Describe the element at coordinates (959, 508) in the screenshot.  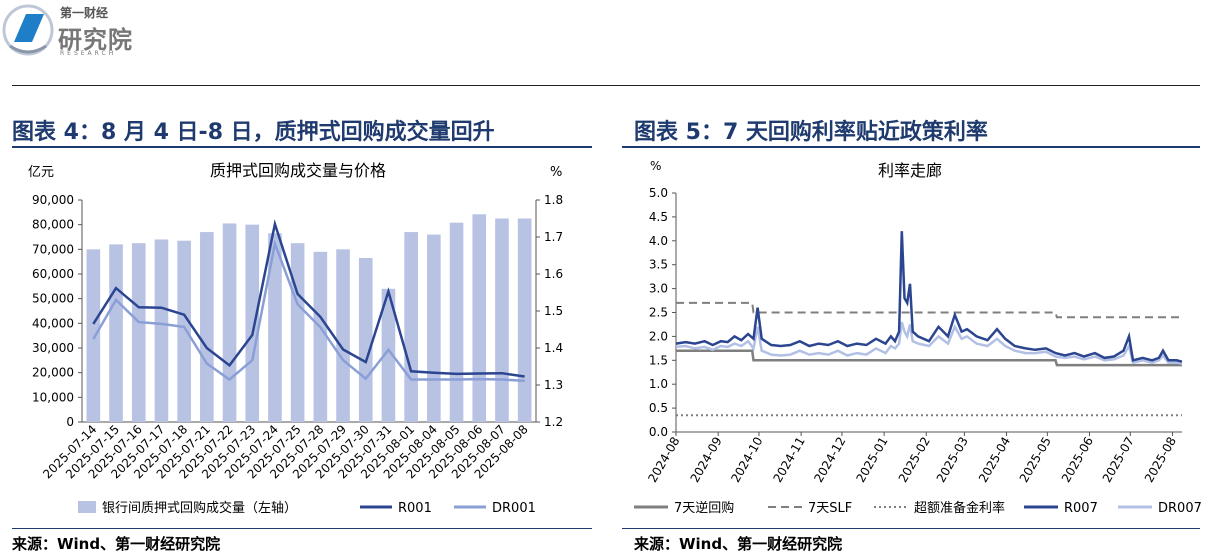
I see `legend-label-超额准备金利率: 超额准备金利率` at that location.